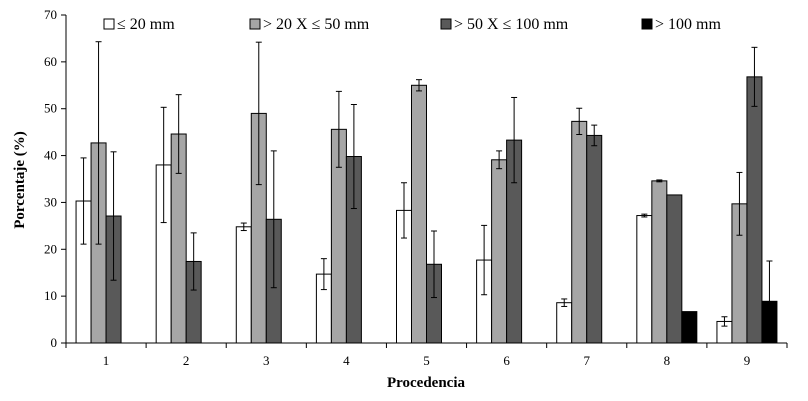 The height and width of the screenshot is (401, 808). Describe the element at coordinates (50, 108) in the screenshot. I see `y-tick-label: 50` at that location.